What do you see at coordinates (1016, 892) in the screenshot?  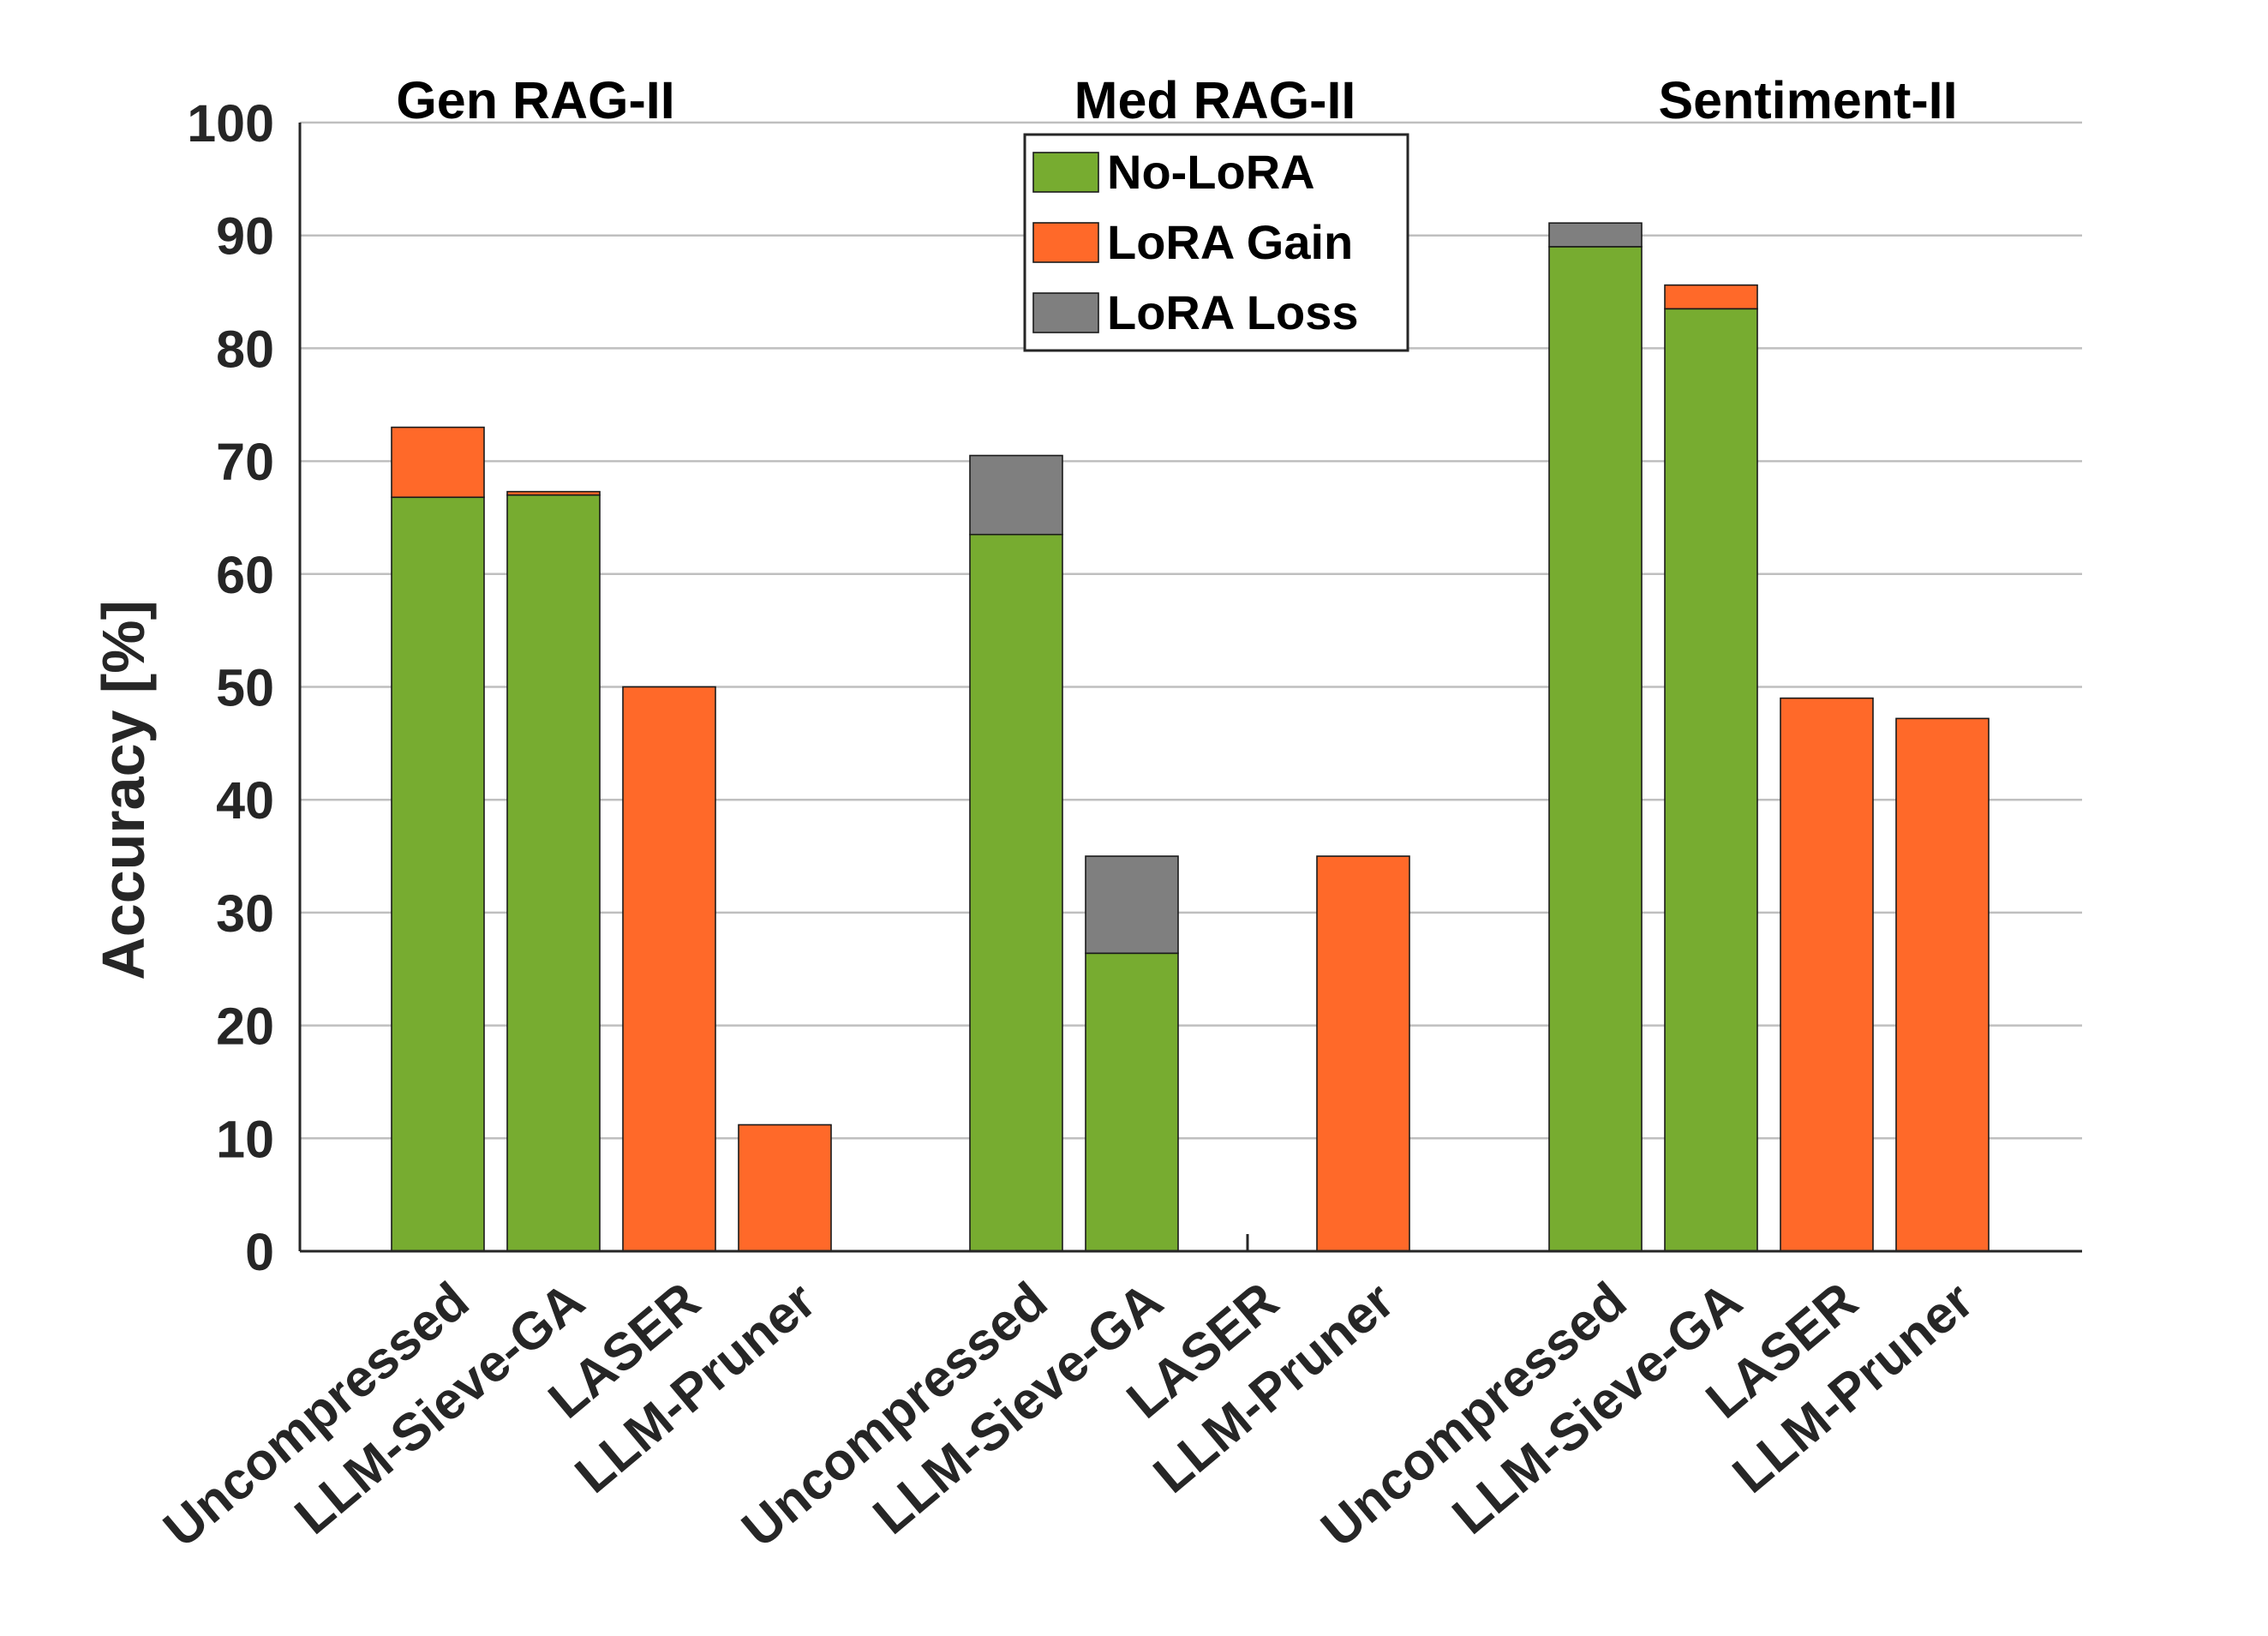 I see `bar-med-rag-ii-uncompressed-no-lora` at bounding box center [1016, 892].